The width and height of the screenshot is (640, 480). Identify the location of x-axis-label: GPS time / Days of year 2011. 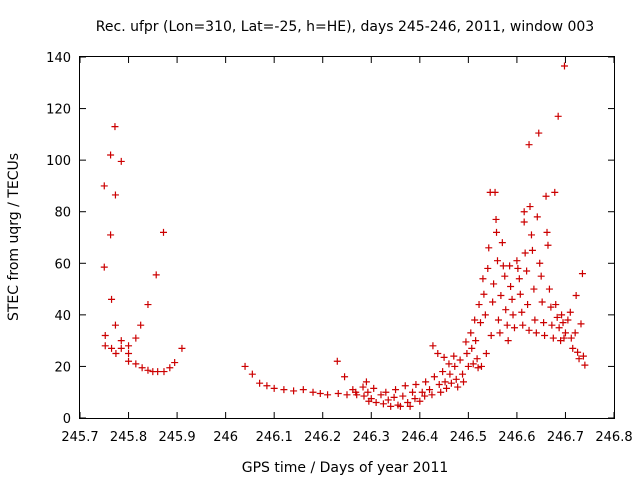
(345, 468).